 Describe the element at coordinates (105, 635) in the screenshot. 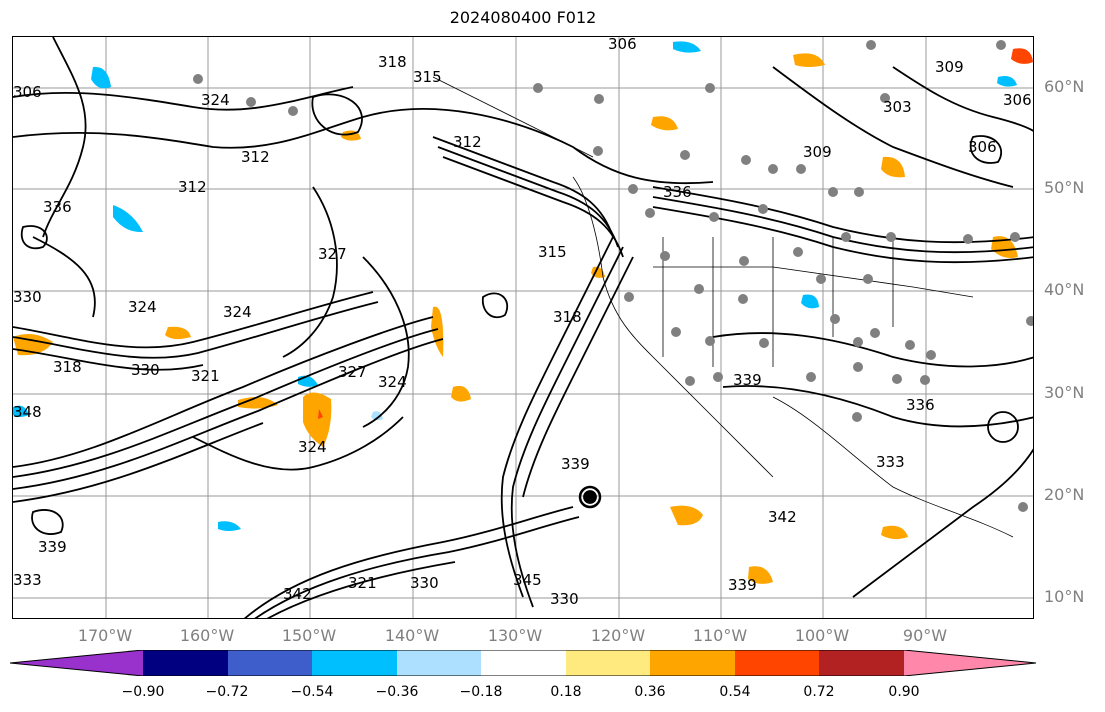

I see `lon-label-170w: 170°W` at that location.